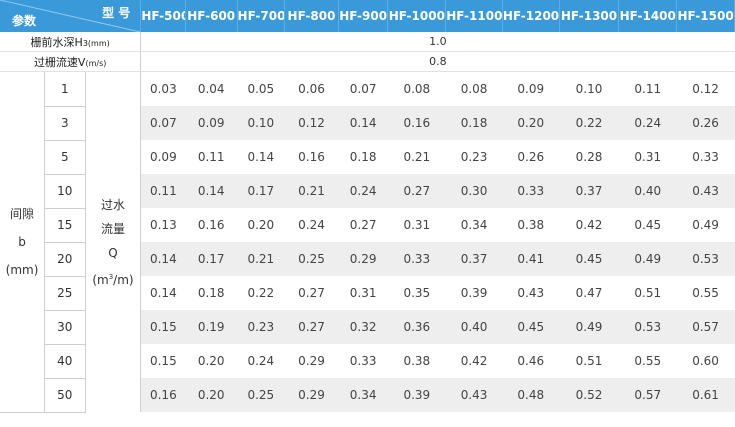 This screenshot has height=427, width=735. I want to click on flow-label-line: Q, so click(113, 252).